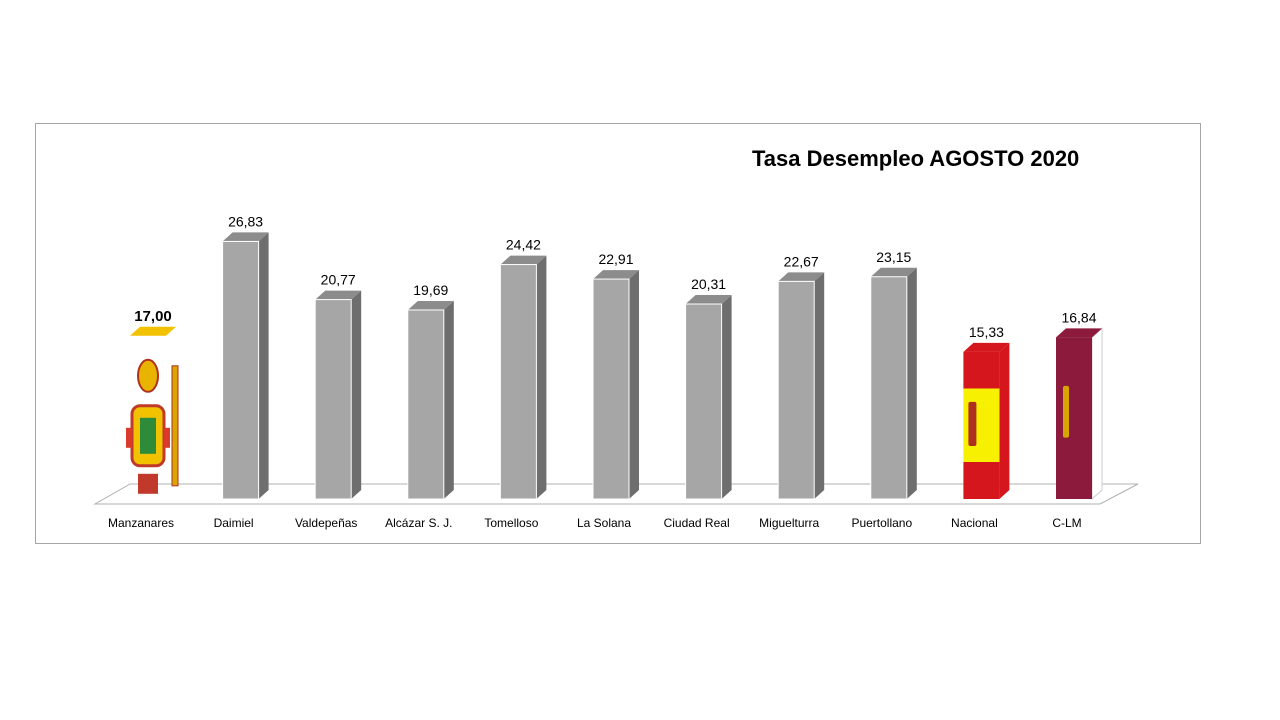 Image resolution: width=1280 pixels, height=720 pixels. I want to click on value-label: 22,67, so click(801, 261).